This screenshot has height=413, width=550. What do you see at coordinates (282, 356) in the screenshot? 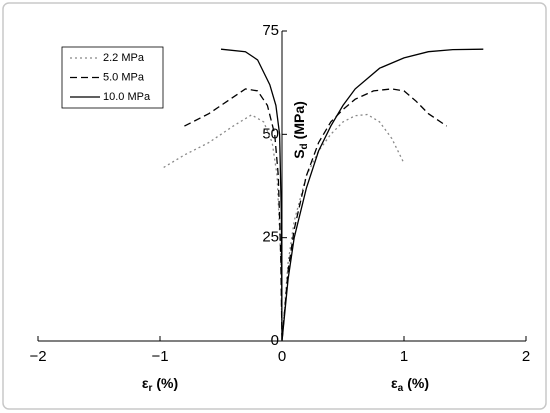
I see `x-tick-label: 0` at bounding box center [282, 356].